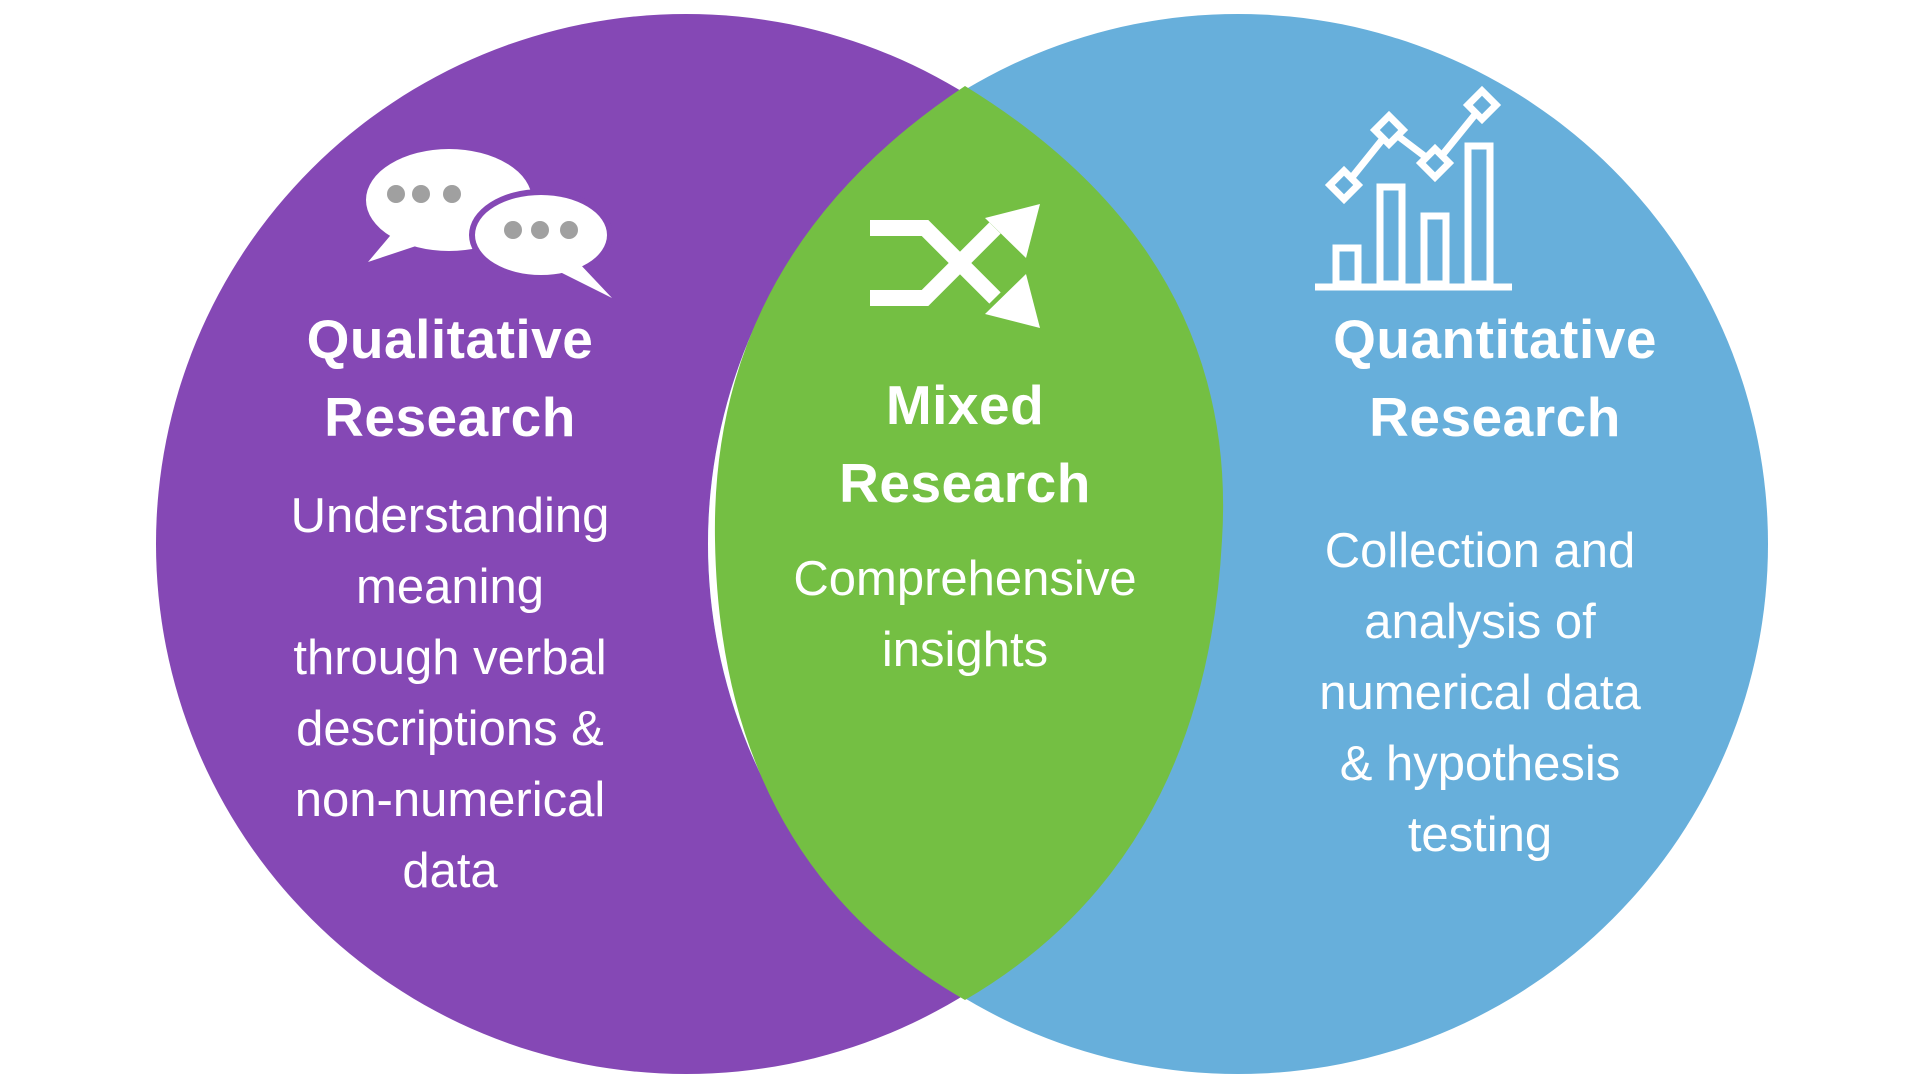 This screenshot has height=1080, width=1920. What do you see at coordinates (965, 526) in the screenshot?
I see `mixed-section: Mixed Research Comprehensive insights` at bounding box center [965, 526].